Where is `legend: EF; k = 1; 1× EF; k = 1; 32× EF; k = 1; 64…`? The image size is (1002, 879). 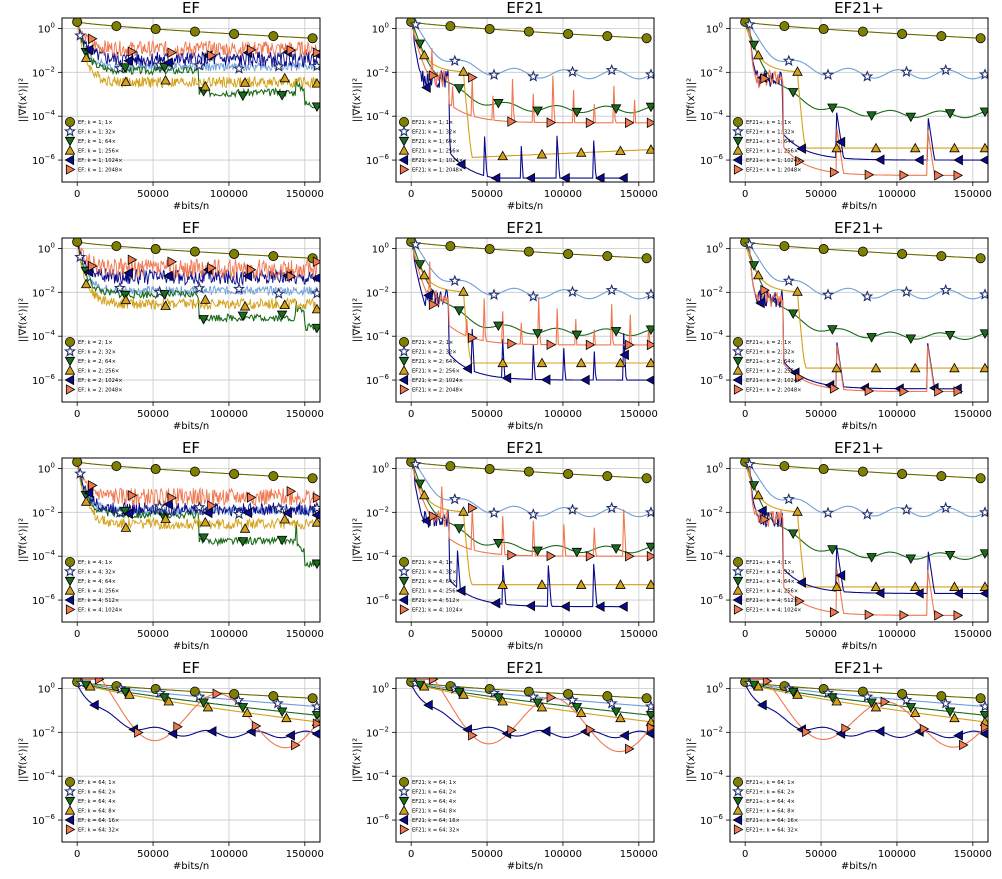 legend: EF; k = 1; 1× EF; k = 1; 32× EF; k = 1; 64… is located at coordinates (93, 146).